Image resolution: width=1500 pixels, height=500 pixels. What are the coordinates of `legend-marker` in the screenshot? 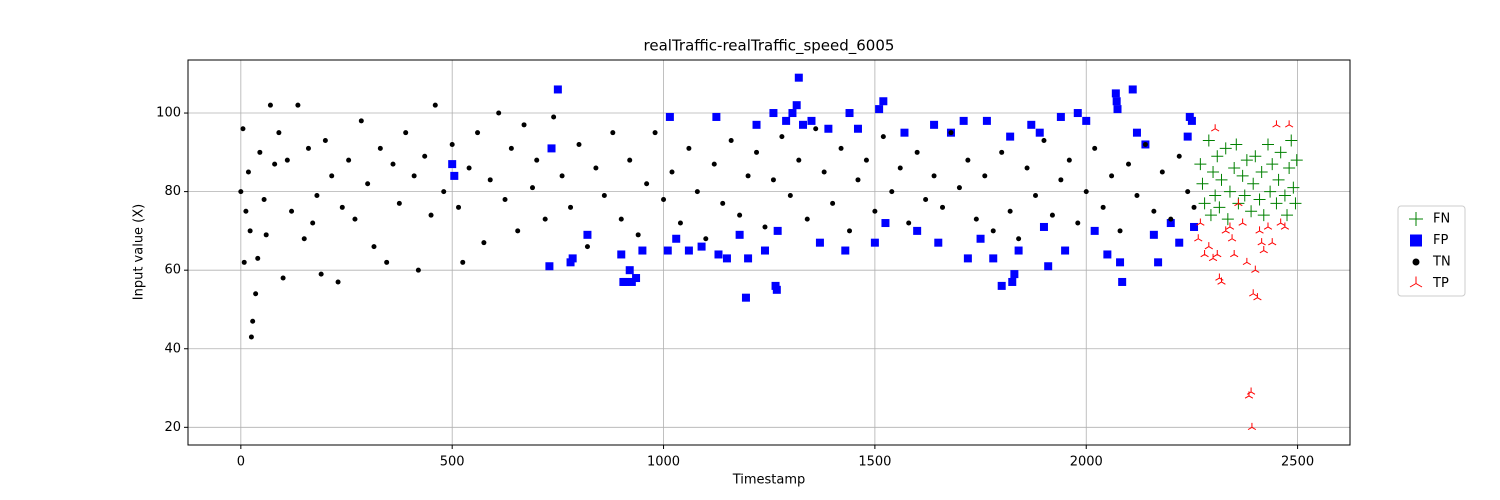 It's located at (1416, 282).